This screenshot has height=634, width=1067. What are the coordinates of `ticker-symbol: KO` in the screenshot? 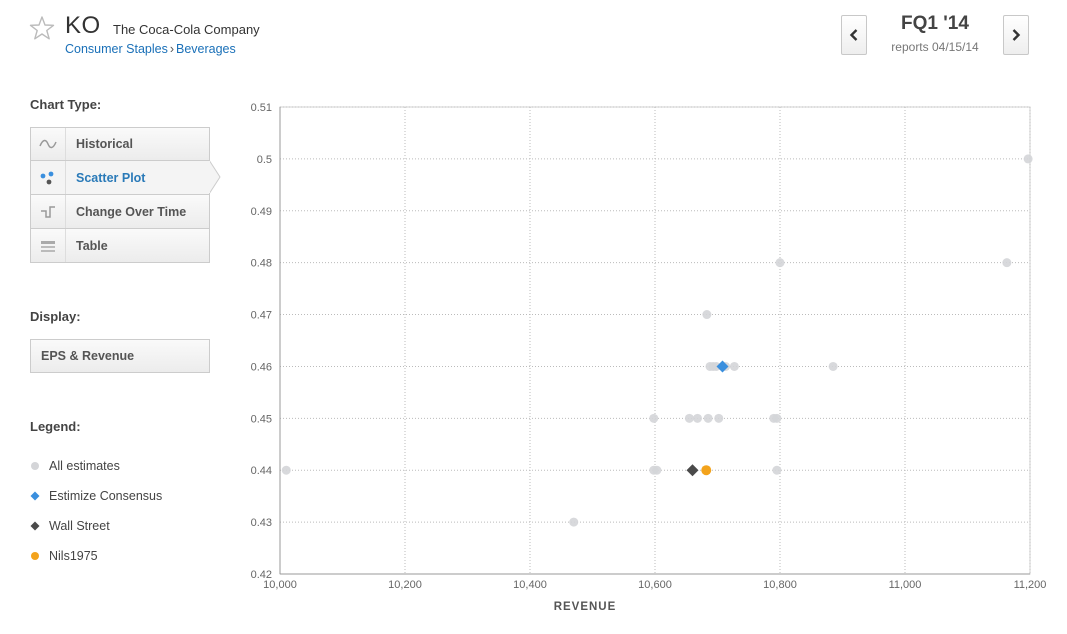 It's located at (83, 25).